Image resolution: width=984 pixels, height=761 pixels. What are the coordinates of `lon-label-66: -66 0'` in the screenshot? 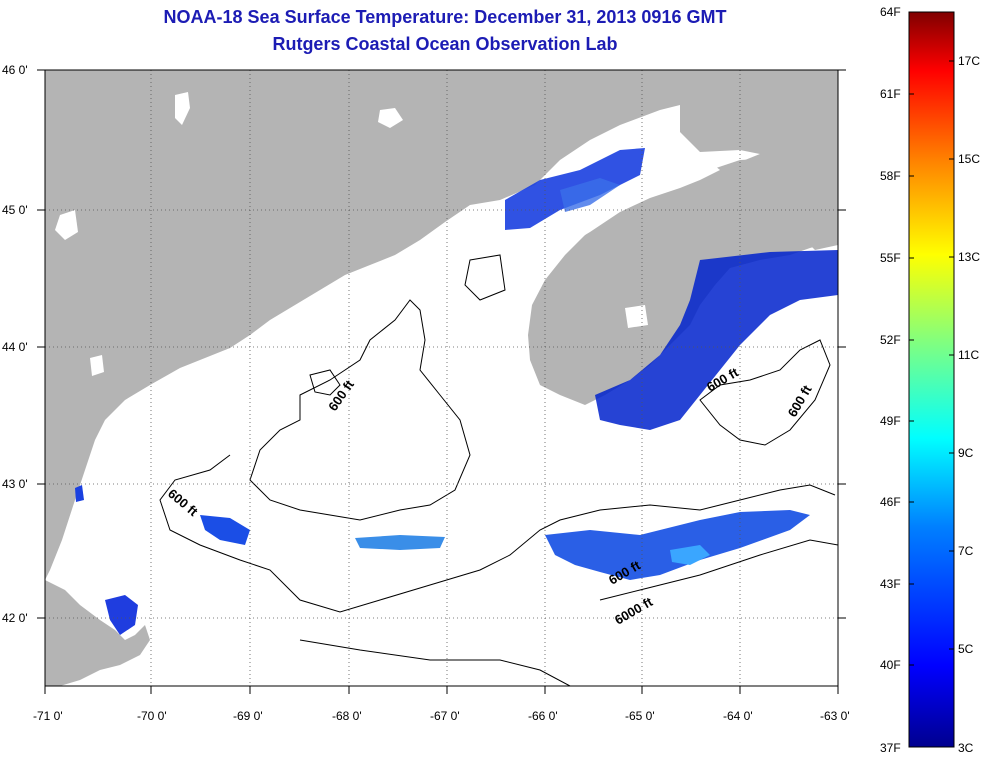 It's located at (543, 716).